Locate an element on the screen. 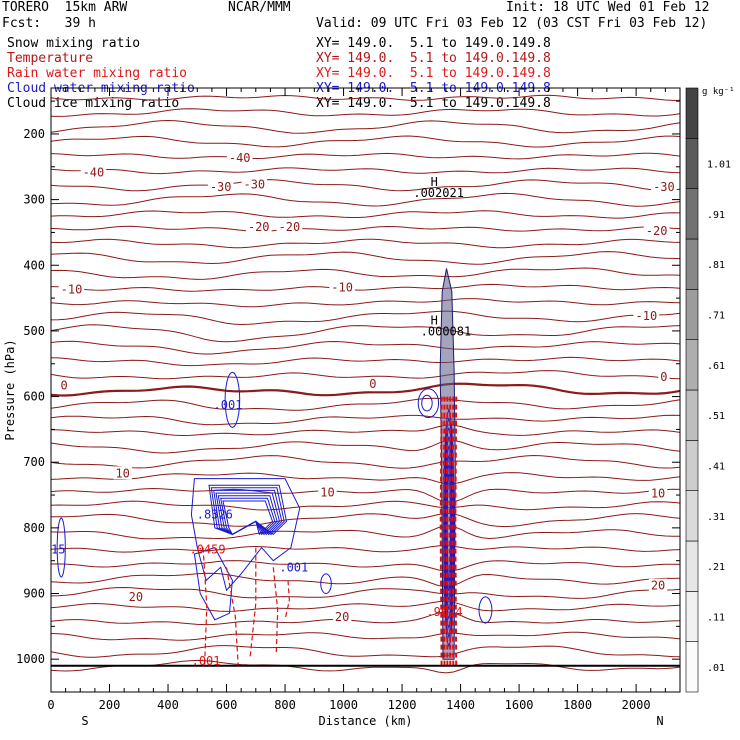  x-tick-label: 0 is located at coordinates (50, 705).